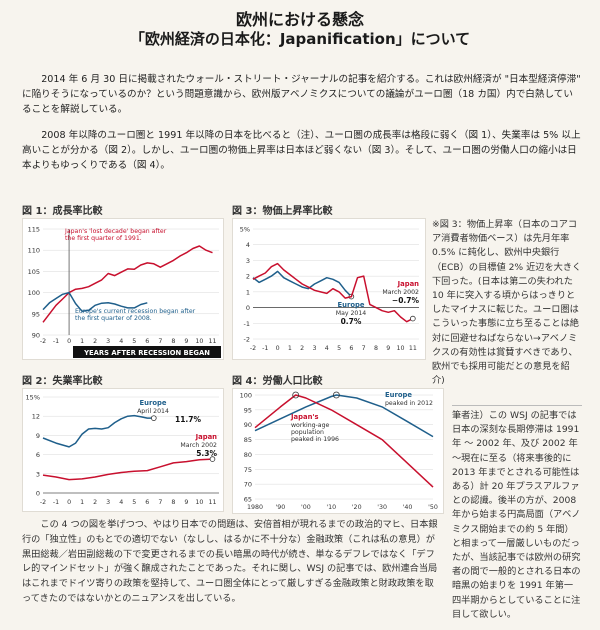 Image resolution: width=600 pixels, height=630 pixels. Describe the element at coordinates (299, 19) in the screenshot. I see `page-title: 欧州における懸念` at that location.